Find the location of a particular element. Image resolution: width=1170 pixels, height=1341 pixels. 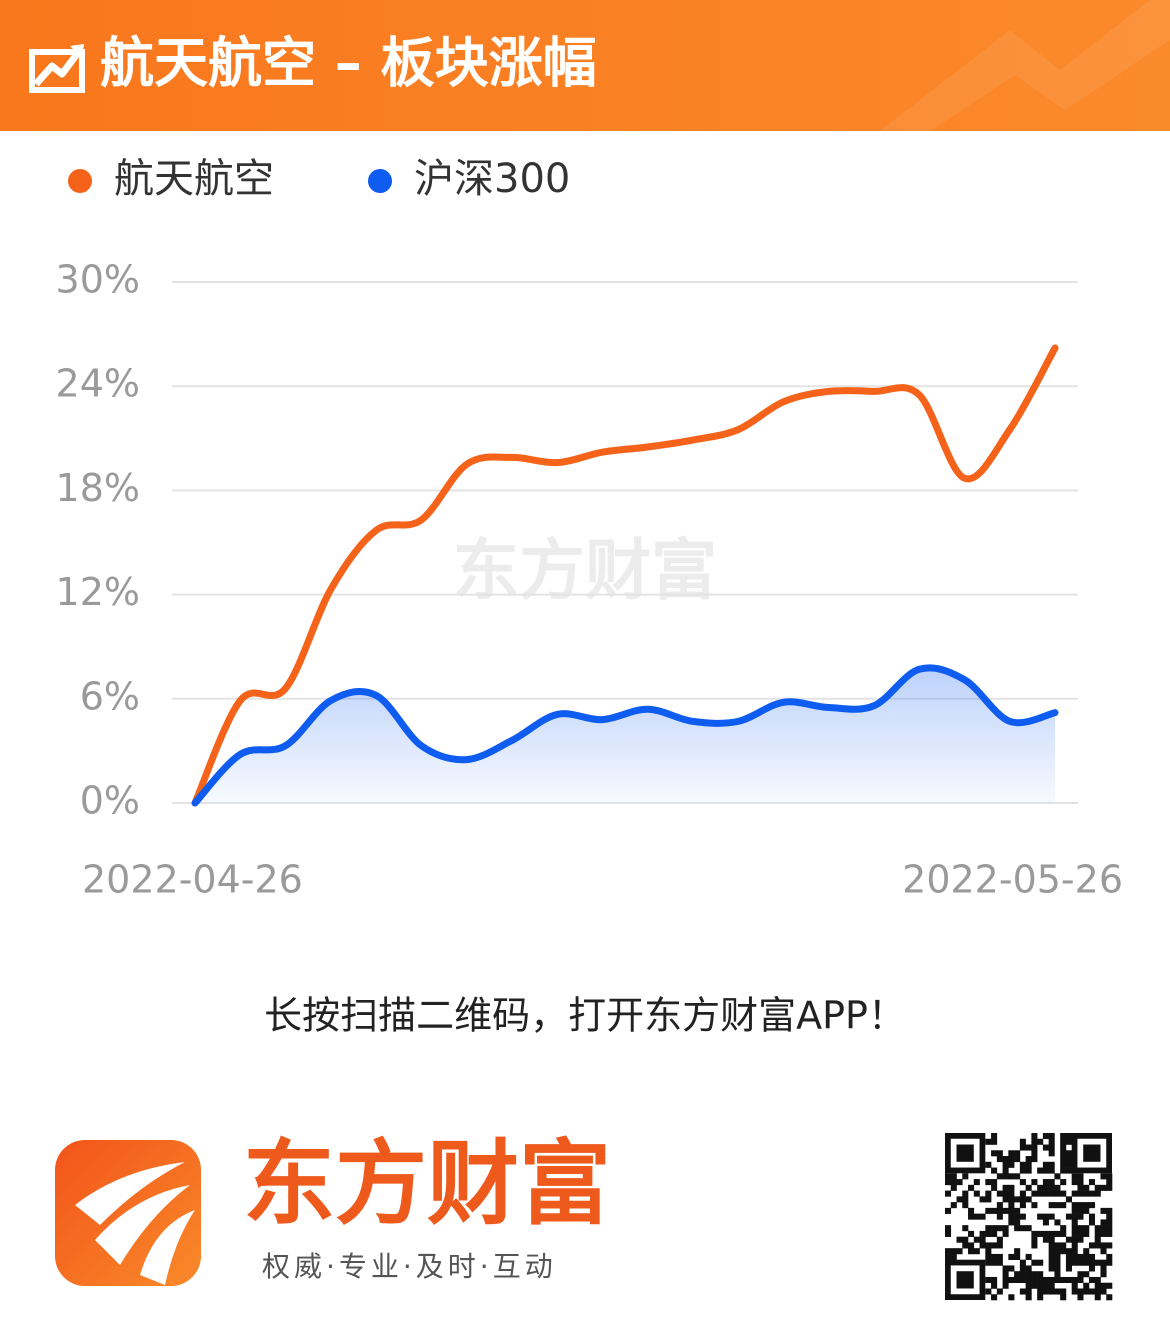

header-bar is located at coordinates (585, 65).